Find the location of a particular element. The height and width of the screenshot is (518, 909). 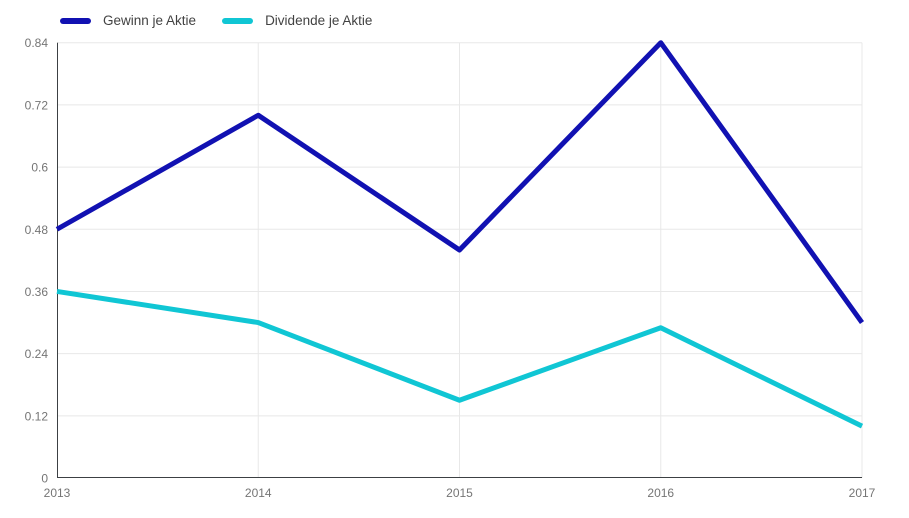

y-tick-label: 0.24 is located at coordinates (37, 354).